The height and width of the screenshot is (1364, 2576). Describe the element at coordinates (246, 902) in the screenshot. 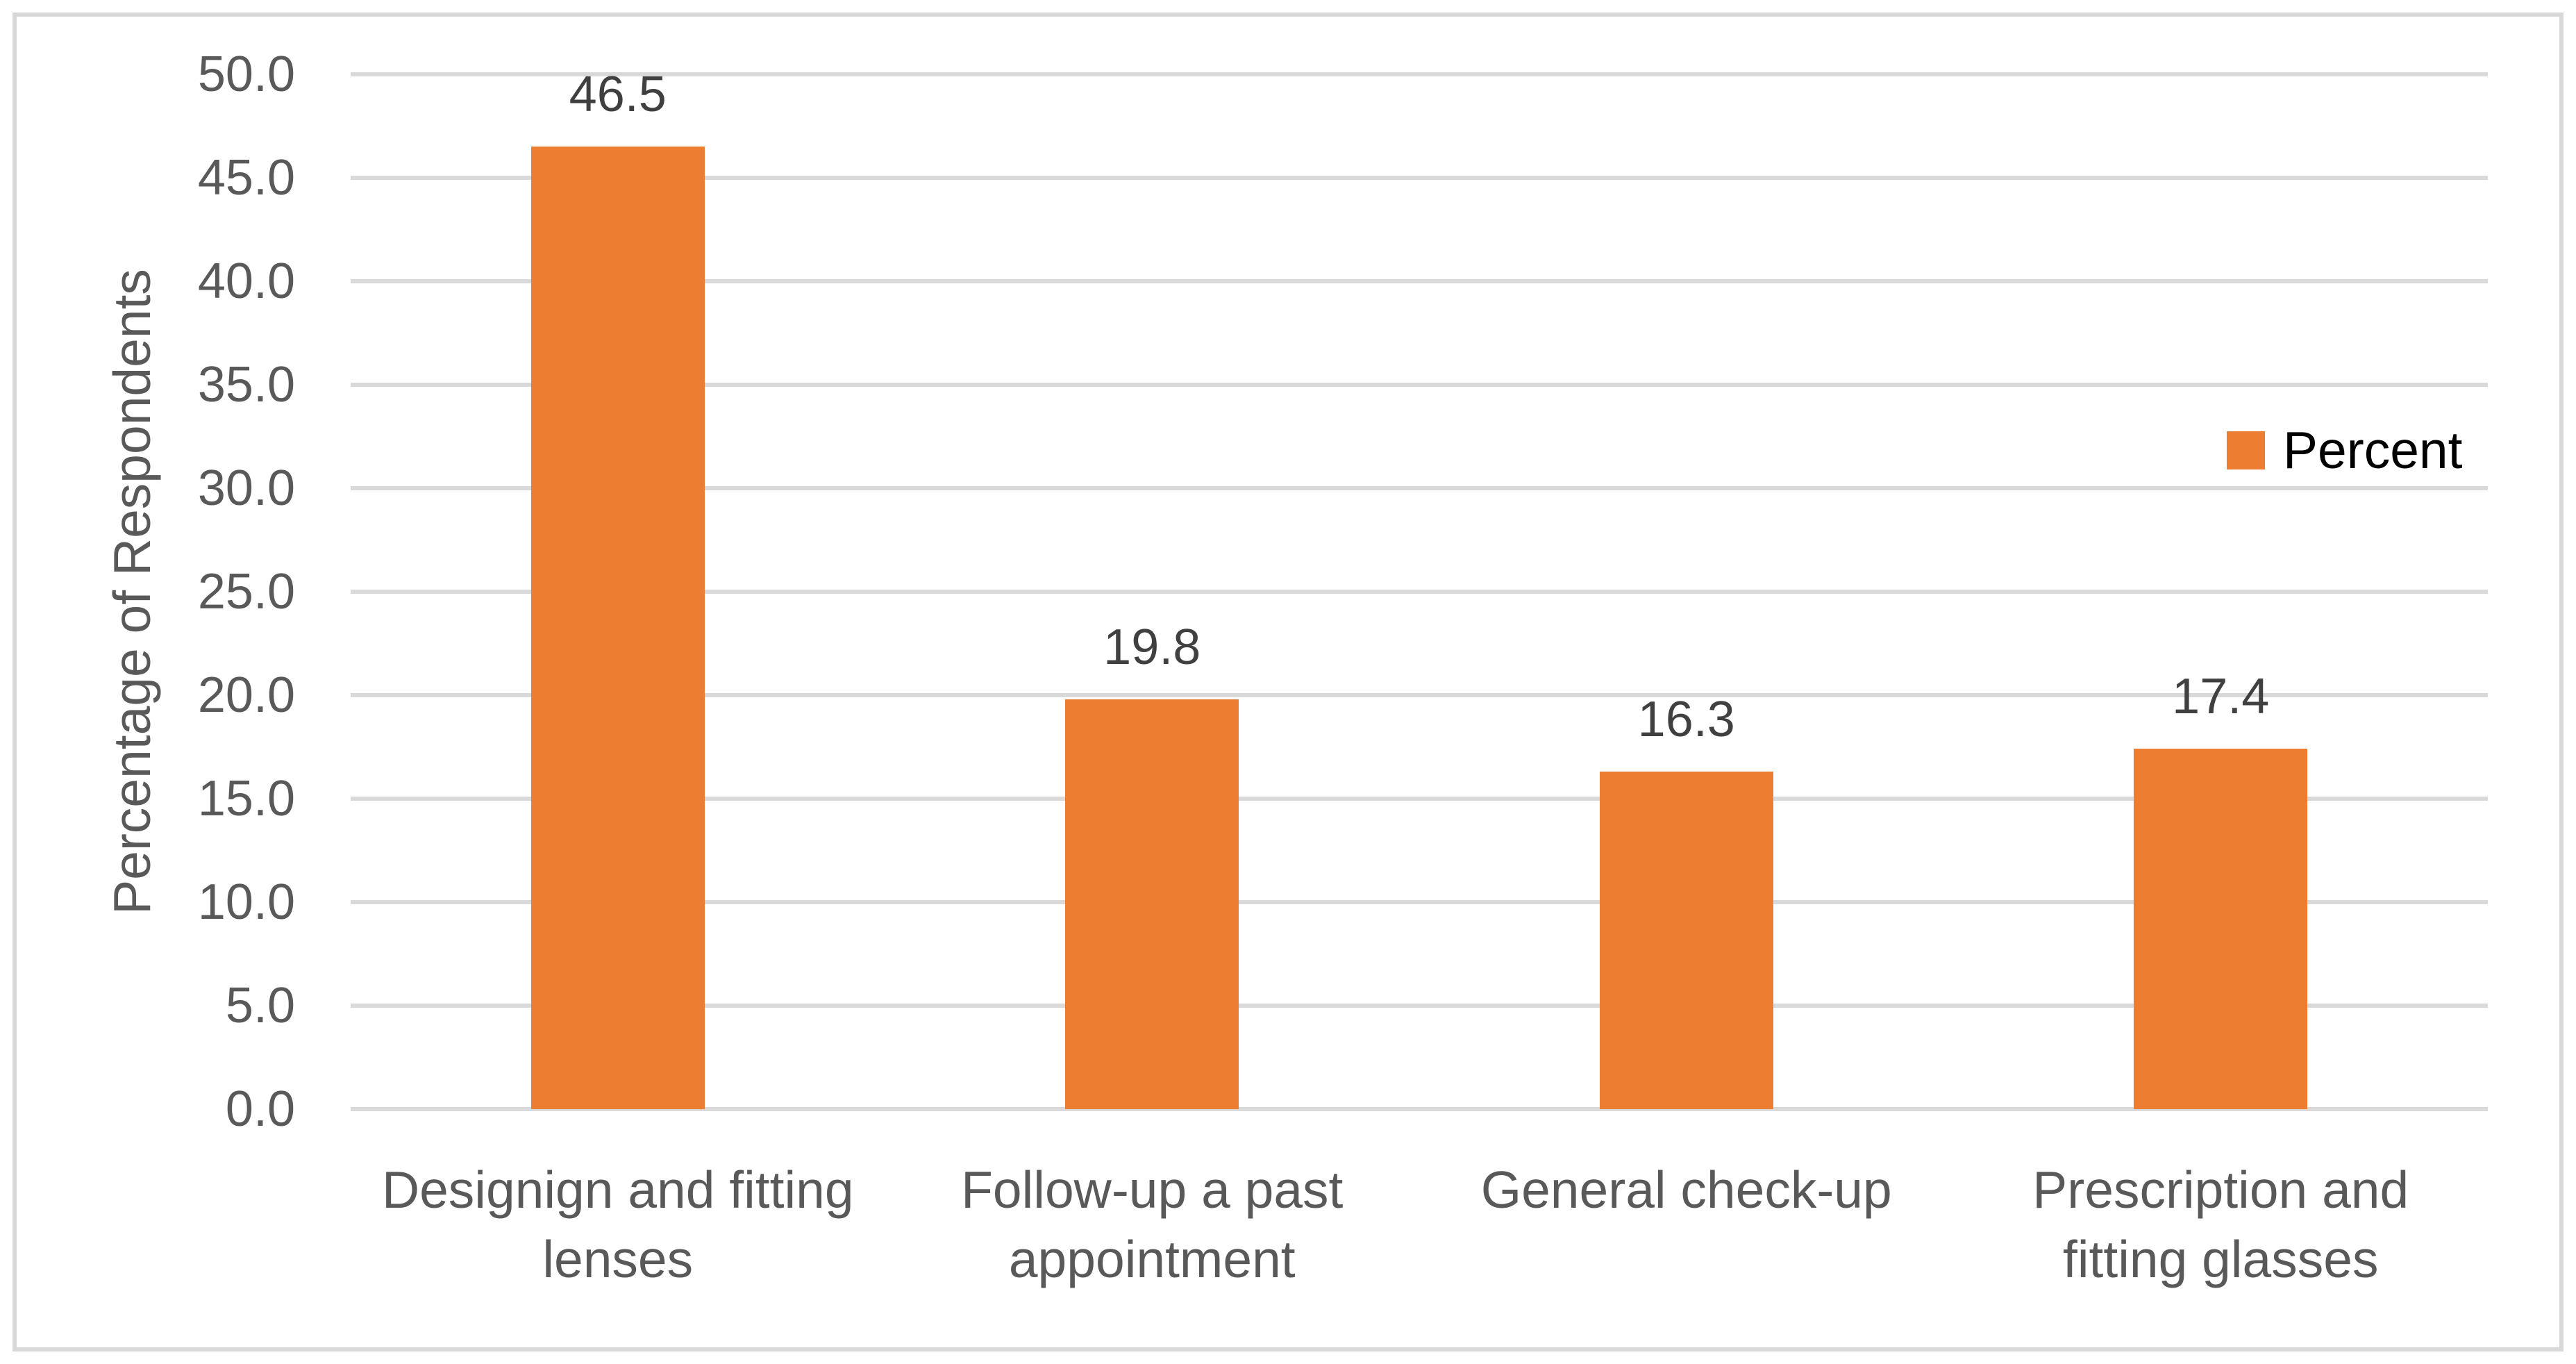

I see `y-tick-label-10.0: 10.0` at that location.